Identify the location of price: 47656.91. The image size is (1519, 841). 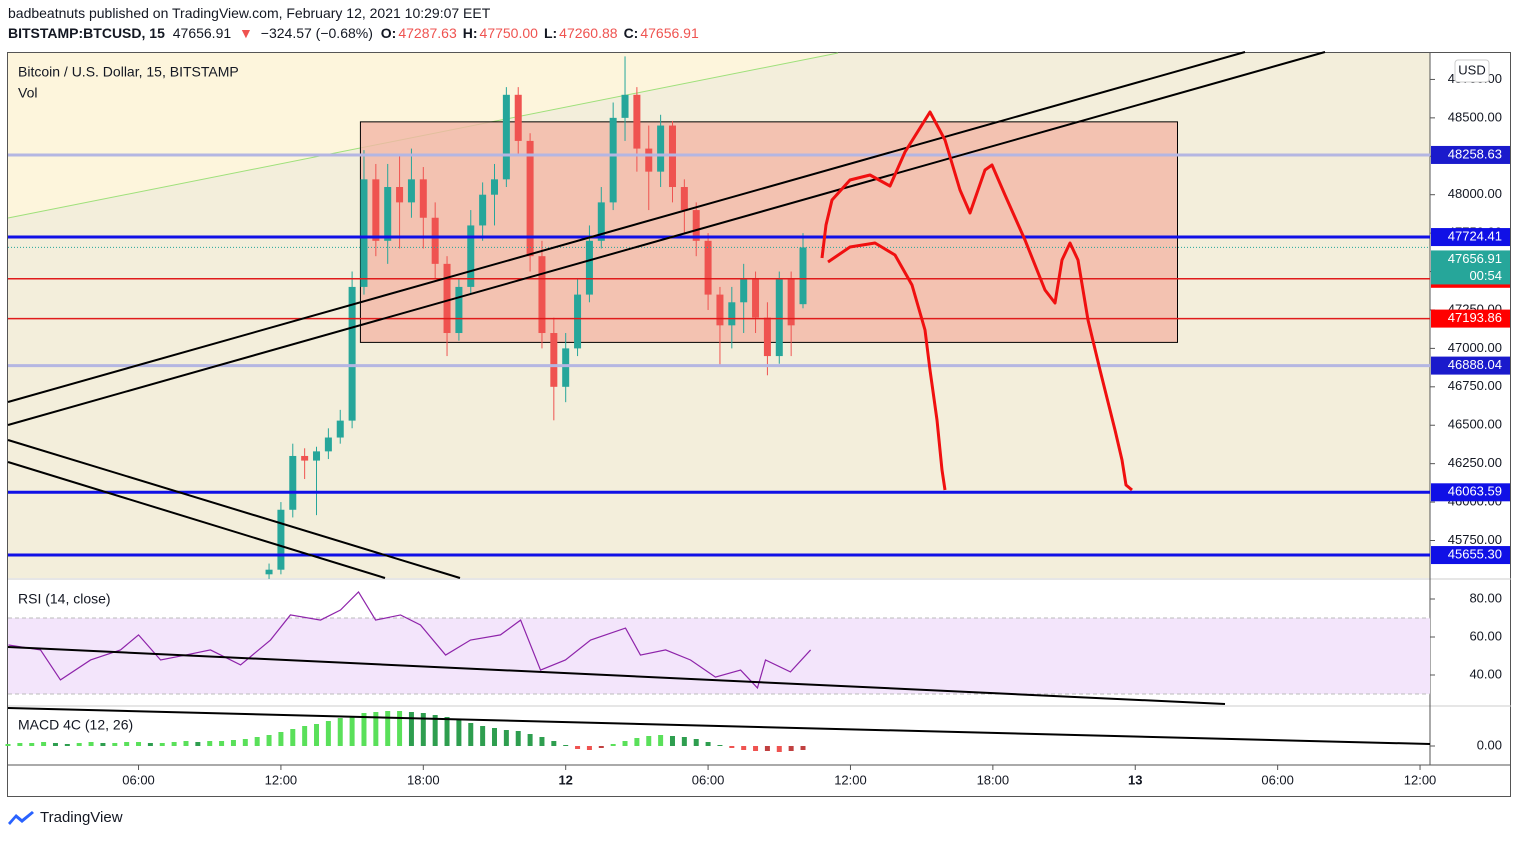
(202, 33).